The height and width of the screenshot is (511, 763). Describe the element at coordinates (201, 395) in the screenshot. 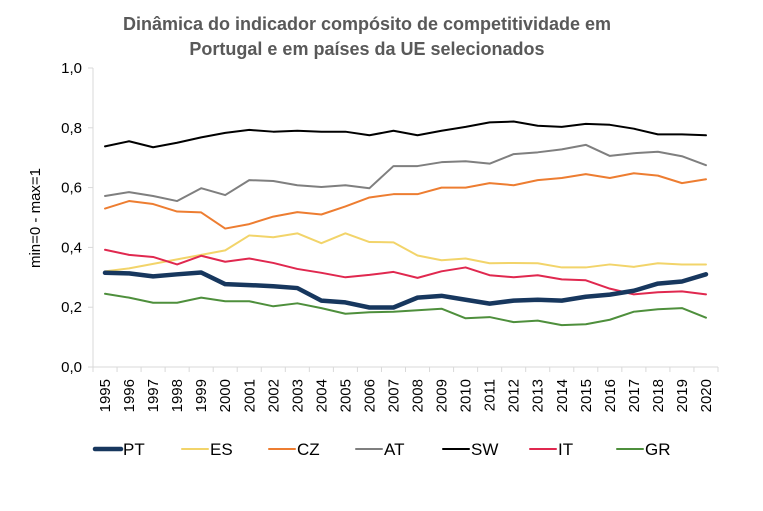

I see `x-tick-label: 1999` at that location.